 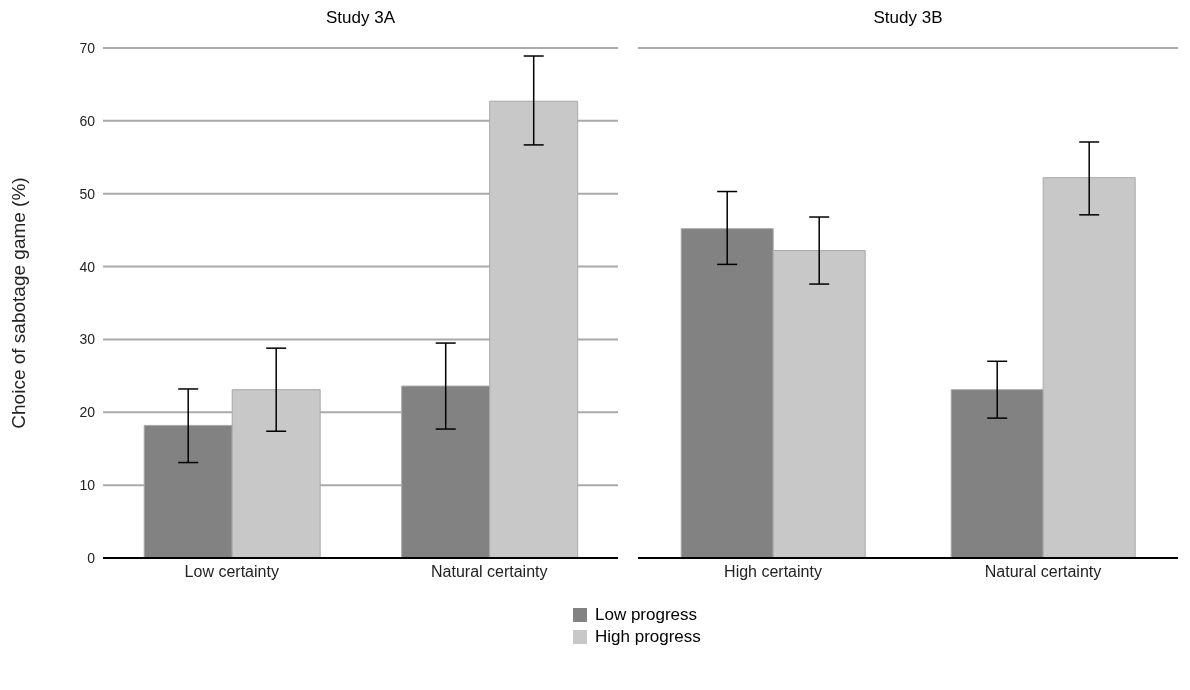 I want to click on chart-title: Study 3A, so click(x=360, y=18).